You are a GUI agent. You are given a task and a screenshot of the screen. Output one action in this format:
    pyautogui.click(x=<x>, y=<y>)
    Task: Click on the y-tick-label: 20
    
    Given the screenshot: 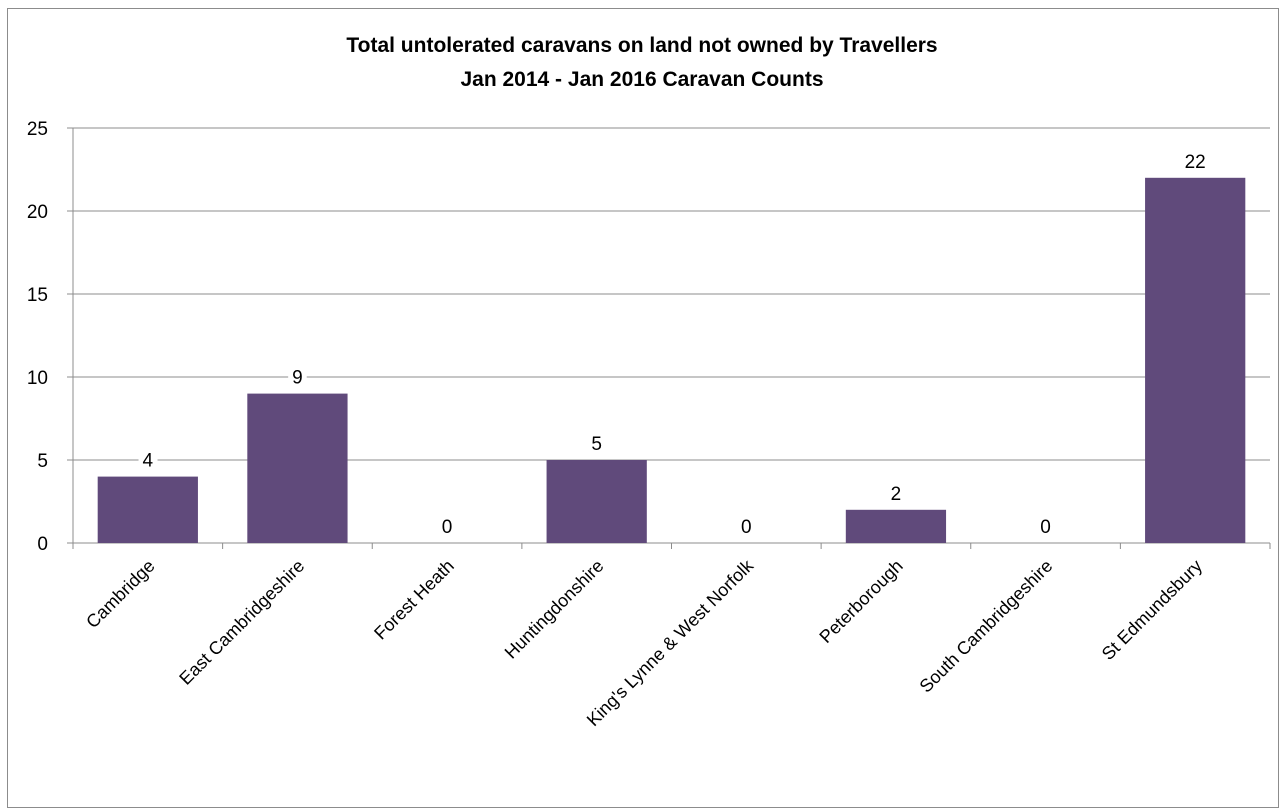 What is the action you would take?
    pyautogui.click(x=37, y=212)
    